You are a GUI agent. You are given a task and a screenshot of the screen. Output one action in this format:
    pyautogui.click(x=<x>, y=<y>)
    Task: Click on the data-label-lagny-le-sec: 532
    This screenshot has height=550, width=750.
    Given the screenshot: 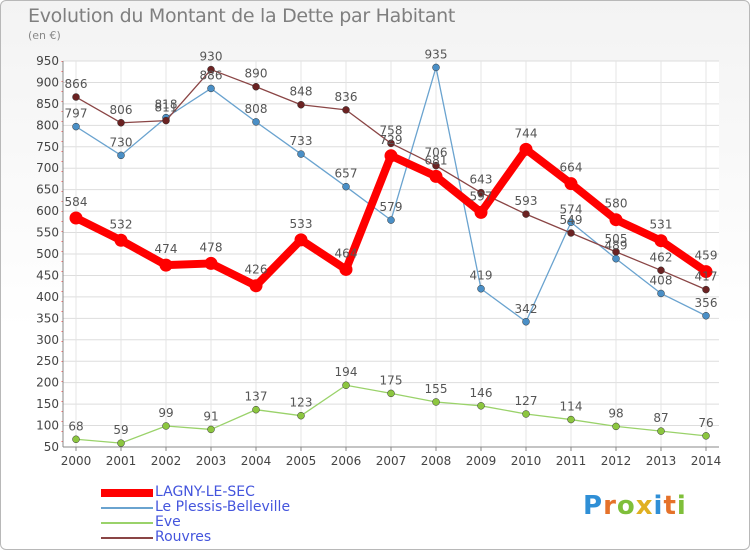 What is the action you would take?
    pyautogui.click(x=121, y=224)
    